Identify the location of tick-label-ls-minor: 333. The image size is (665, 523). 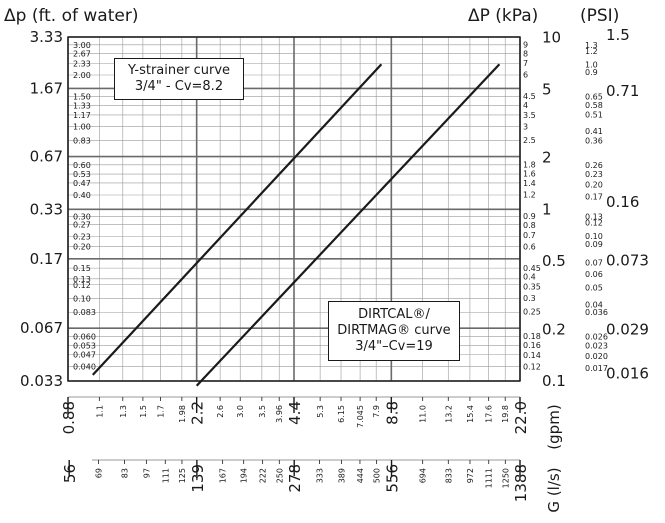
(320, 475).